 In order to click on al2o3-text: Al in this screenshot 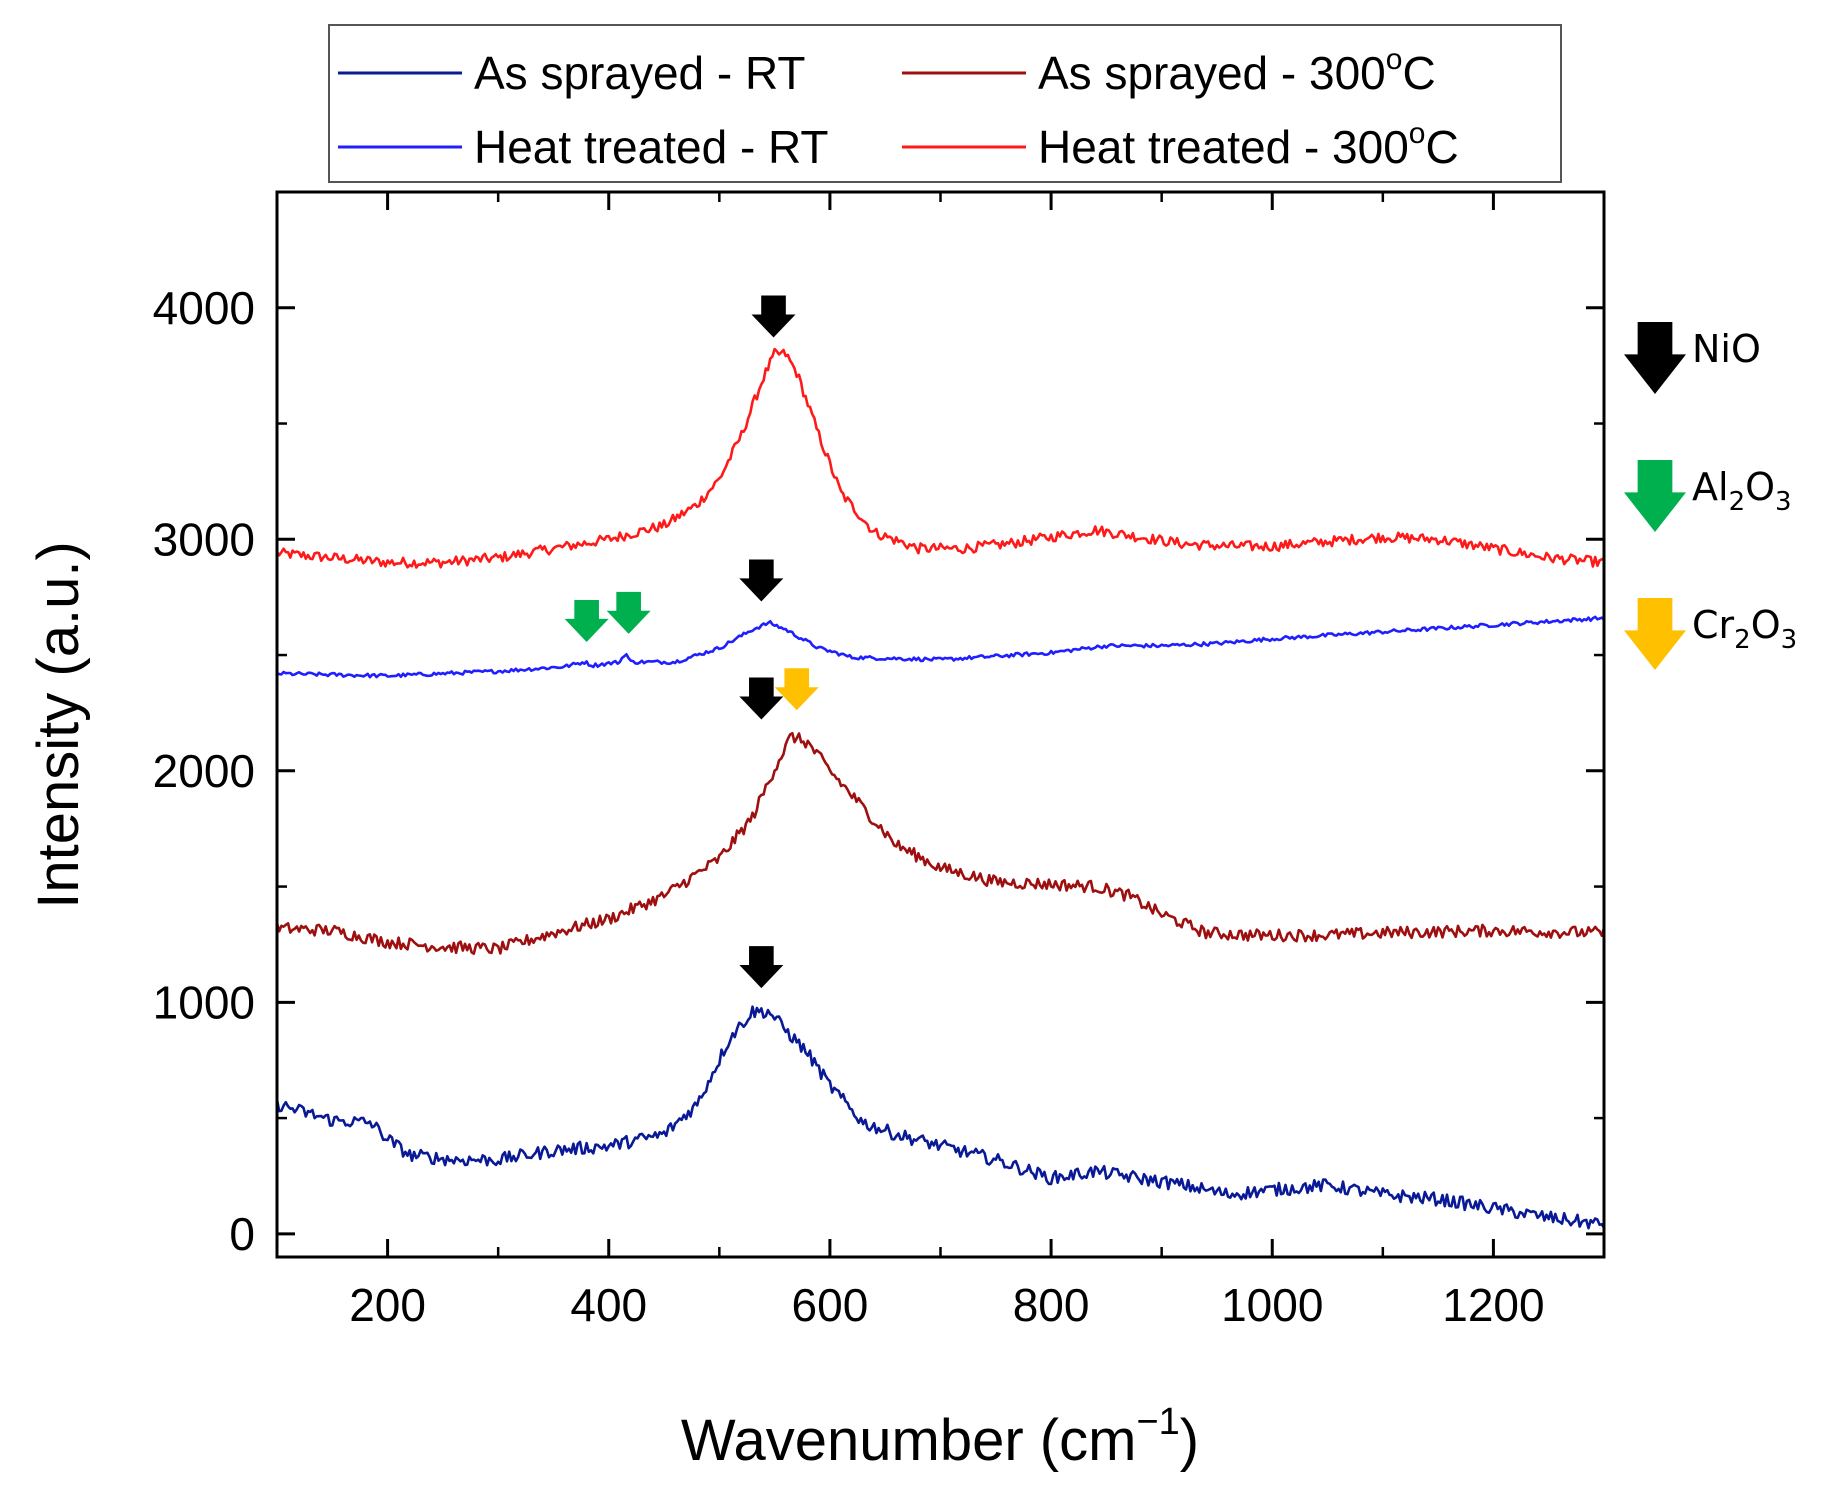, I will do `click(1710, 487)`.